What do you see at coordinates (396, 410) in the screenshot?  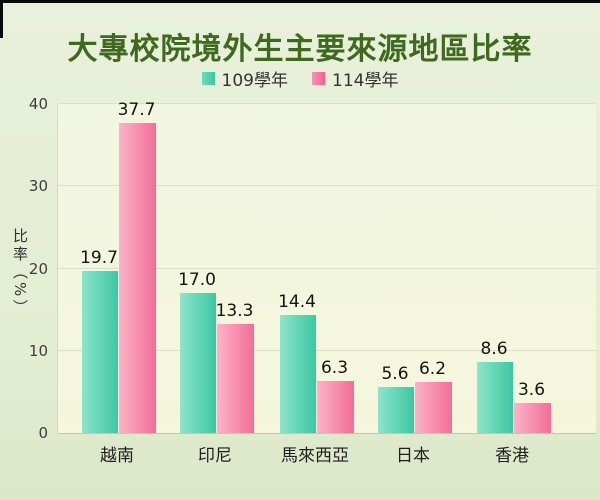 I see `bar-109學年-日本` at bounding box center [396, 410].